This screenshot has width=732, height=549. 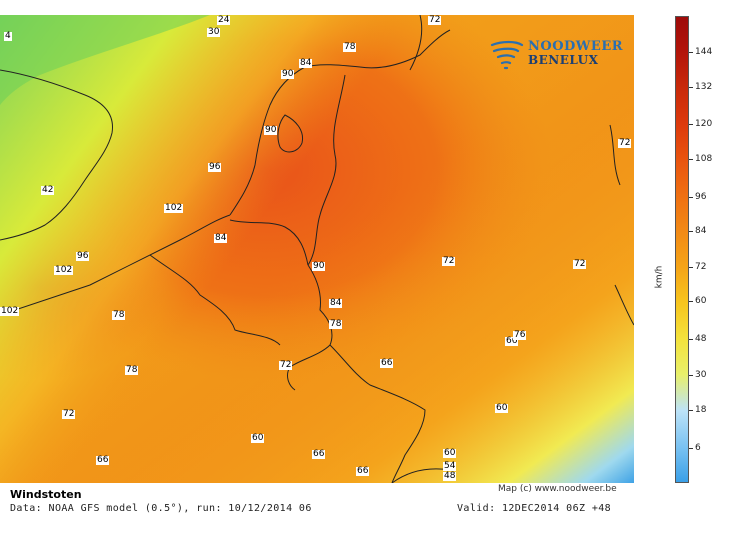 What do you see at coordinates (534, 508) in the screenshot?
I see `valid-time: Valid: 12DEC2014 06Z +48` at bounding box center [534, 508].